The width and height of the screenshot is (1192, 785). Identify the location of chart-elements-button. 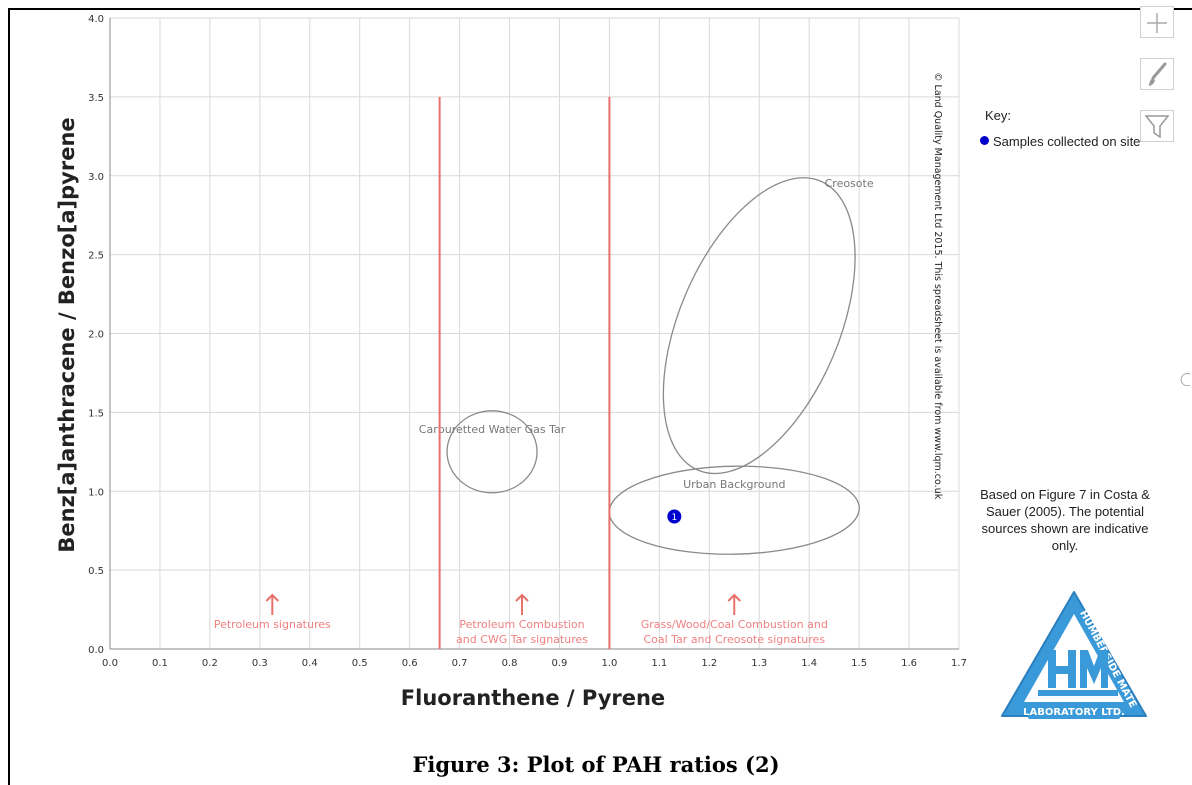
(1157, 22).